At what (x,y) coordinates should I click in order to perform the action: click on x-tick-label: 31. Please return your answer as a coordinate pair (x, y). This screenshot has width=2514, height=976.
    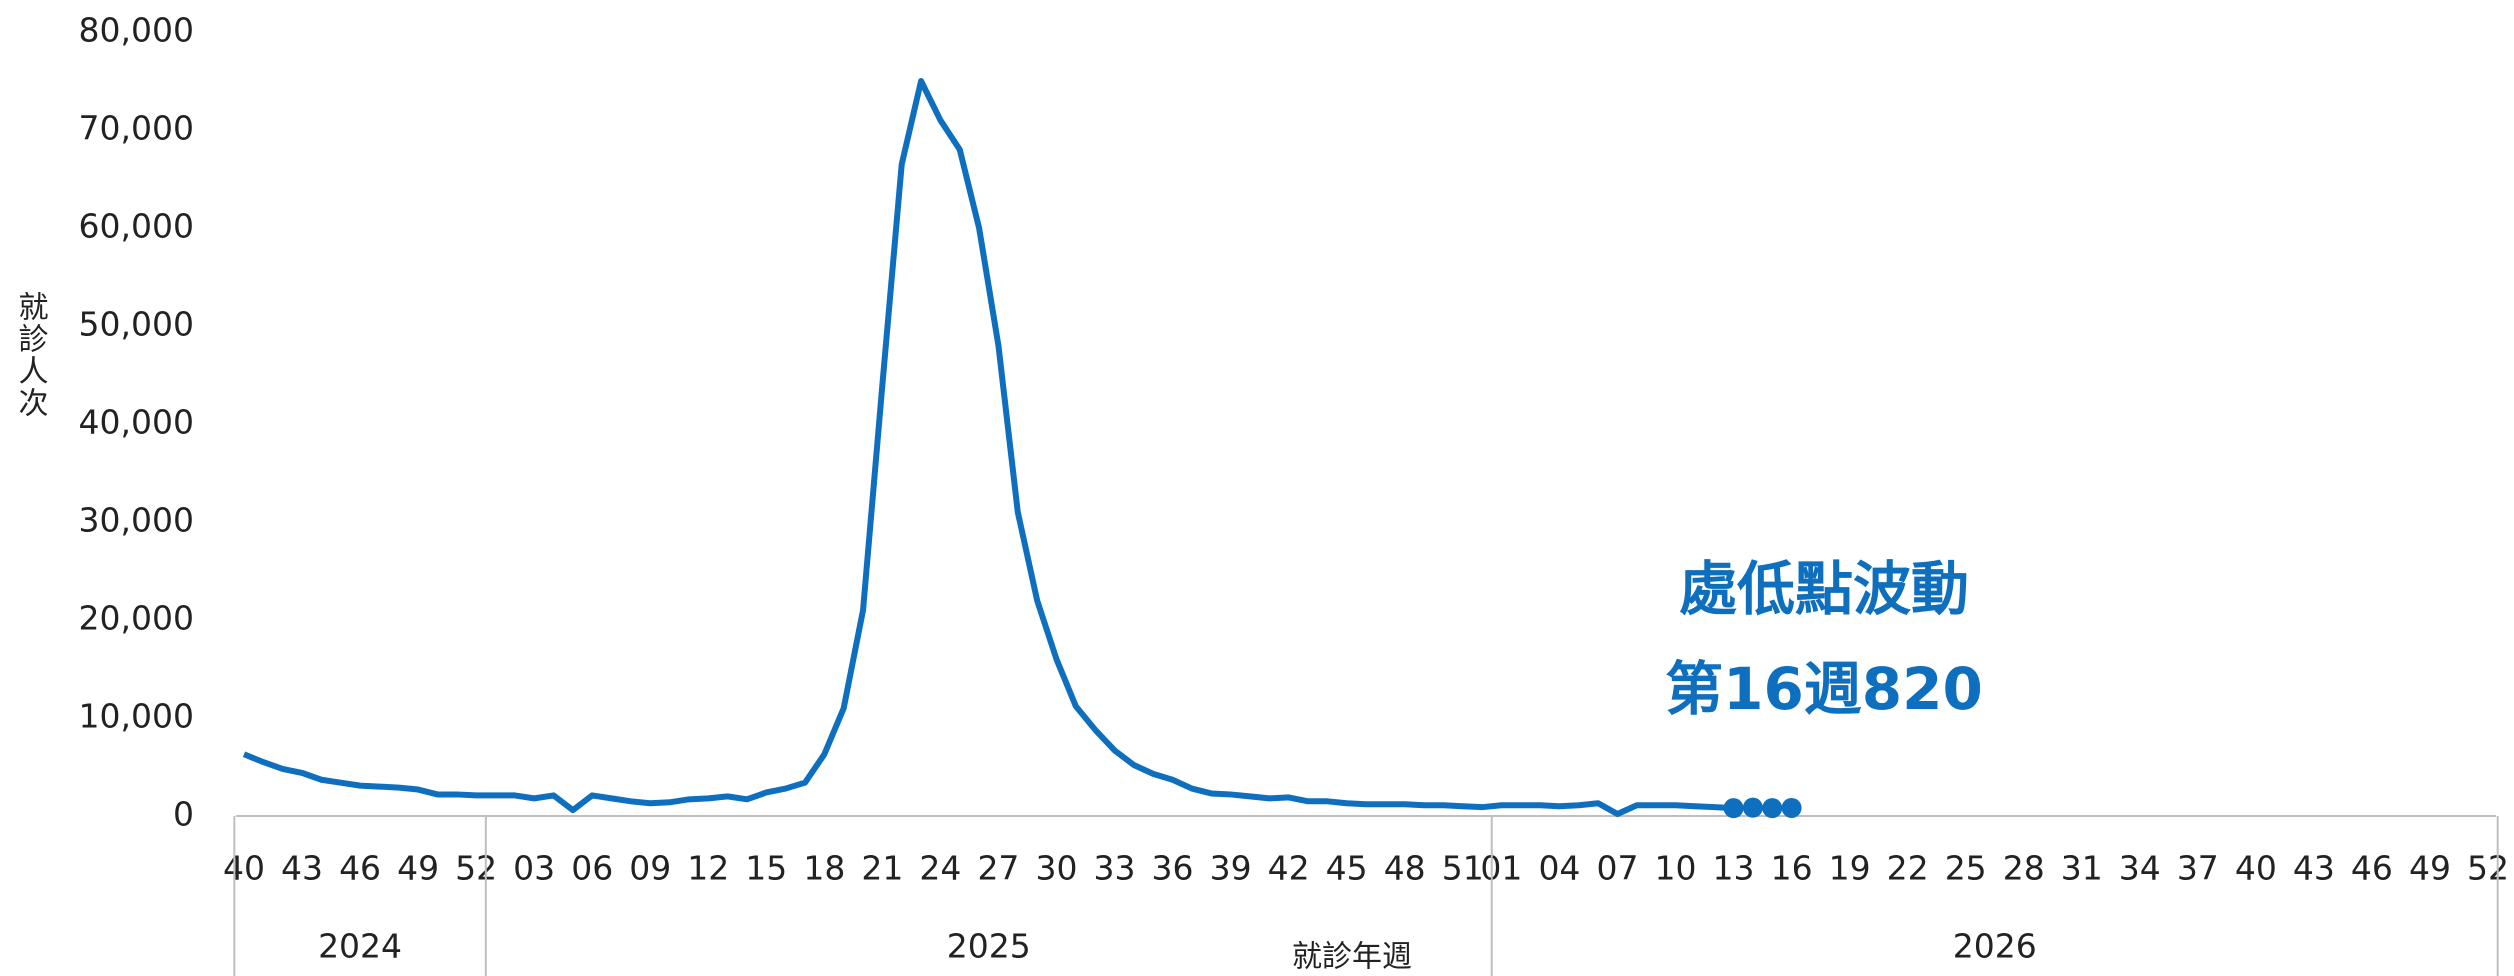
    Looking at the image, I should click on (2082, 868).